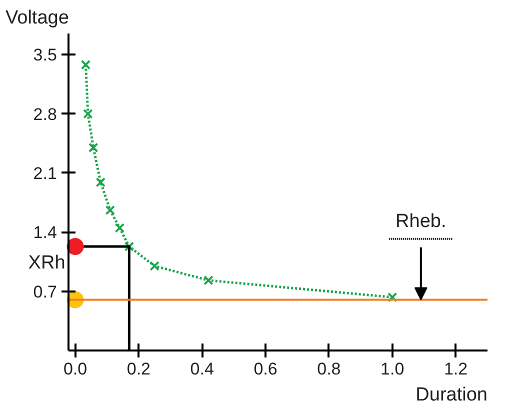 This screenshot has width=517, height=410. Describe the element at coordinates (37, 18) in the screenshot. I see `y-axis-title: Voltage` at that location.